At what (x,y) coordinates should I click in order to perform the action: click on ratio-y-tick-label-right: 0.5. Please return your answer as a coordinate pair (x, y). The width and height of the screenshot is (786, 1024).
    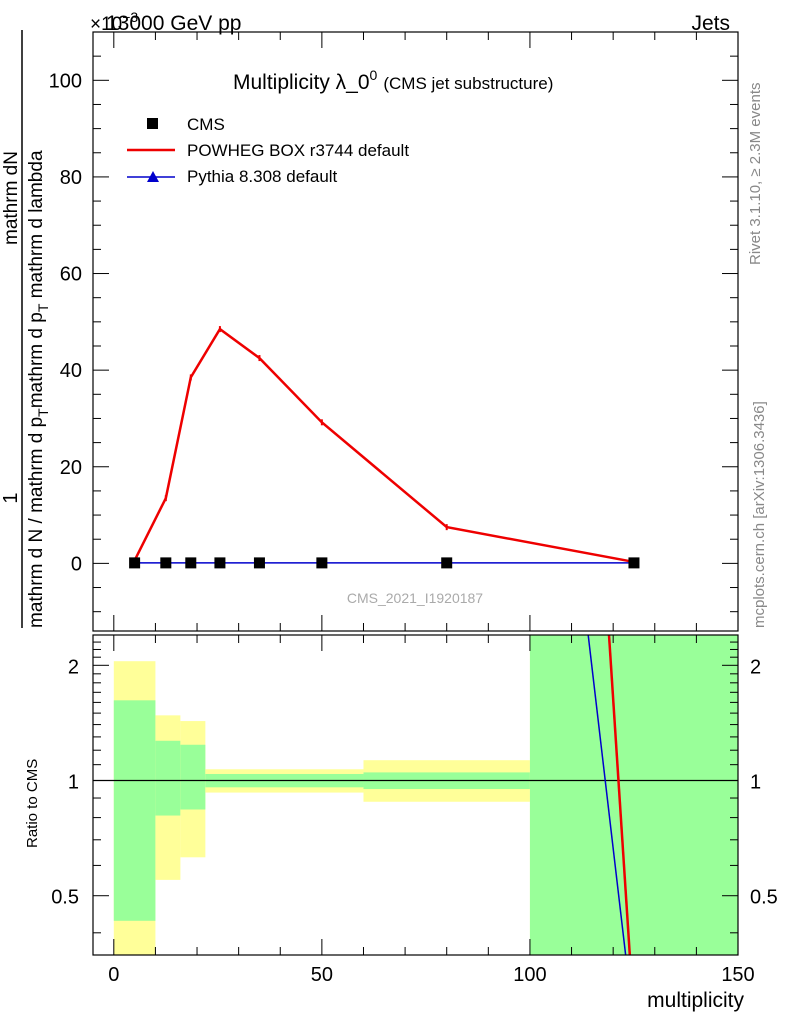
    Looking at the image, I should click on (764, 898).